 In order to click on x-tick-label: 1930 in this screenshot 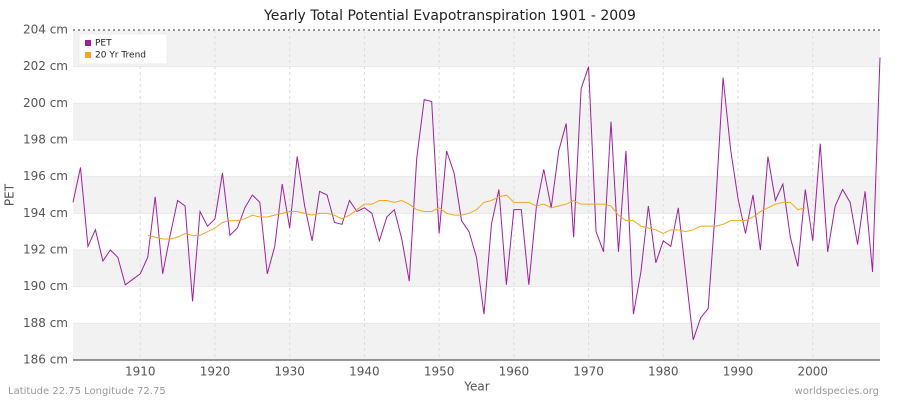, I will do `click(289, 372)`.